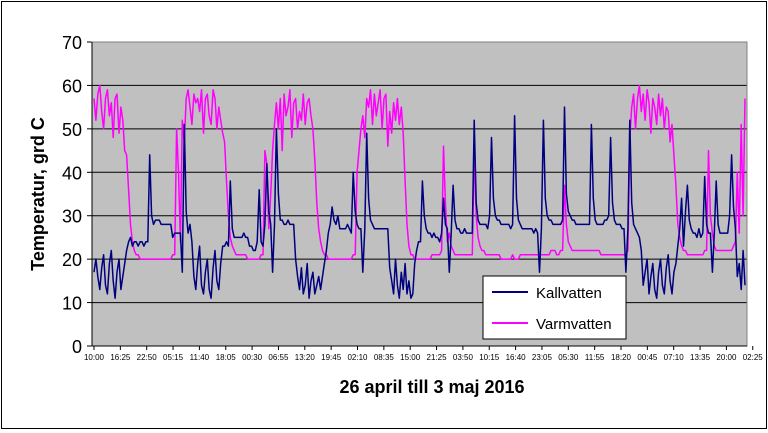 The height and width of the screenshot is (433, 768). I want to click on y-tick-label: 70, so click(72, 43).